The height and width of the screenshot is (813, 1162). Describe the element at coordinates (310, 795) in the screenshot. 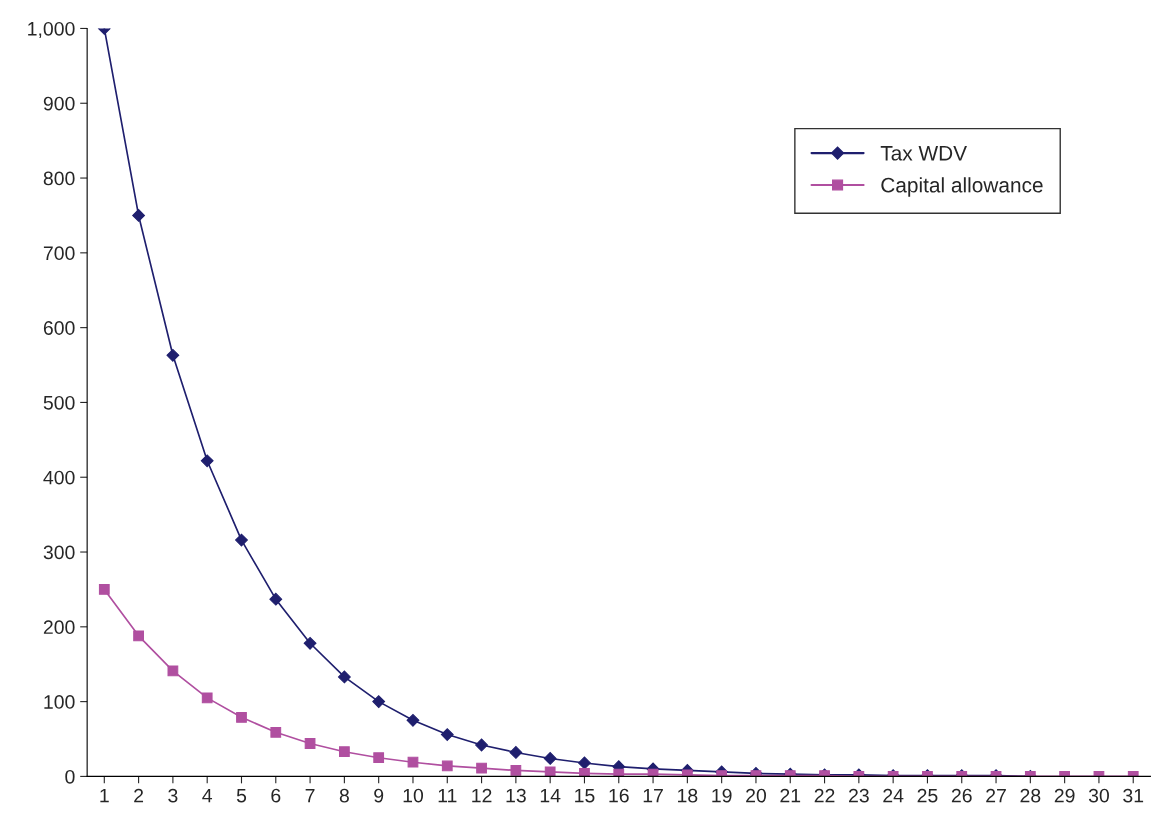

I see `x-tick-label: 7` at that location.